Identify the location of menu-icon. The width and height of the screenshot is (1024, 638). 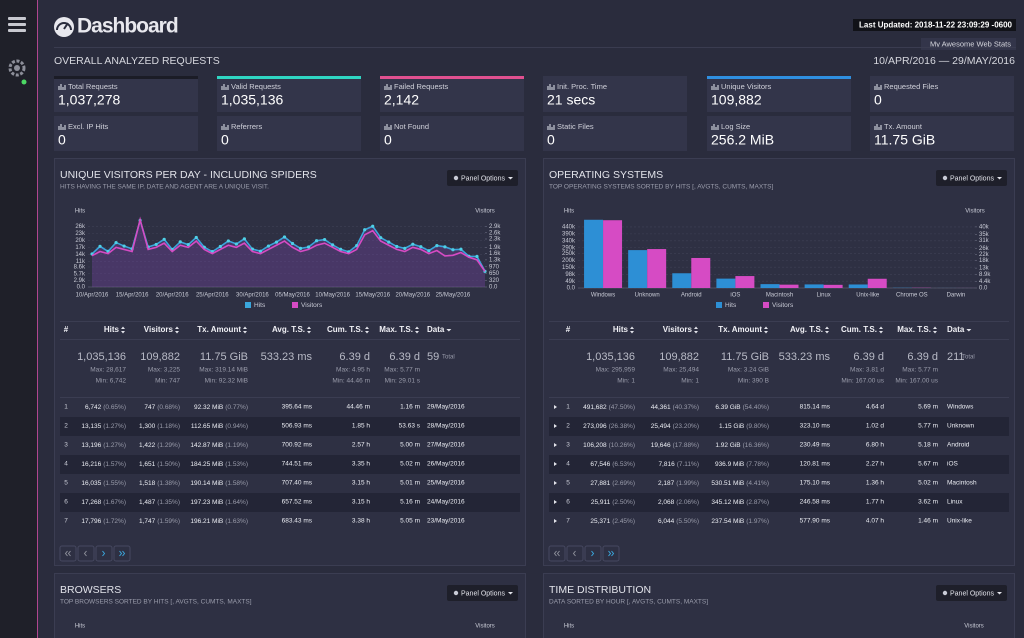
(17, 24).